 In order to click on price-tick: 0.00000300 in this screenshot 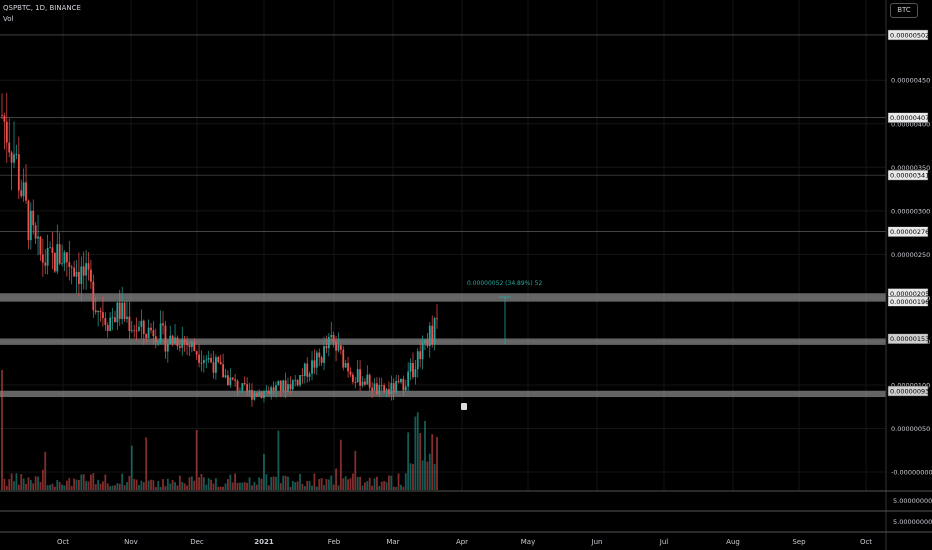, I will do `click(910, 211)`.